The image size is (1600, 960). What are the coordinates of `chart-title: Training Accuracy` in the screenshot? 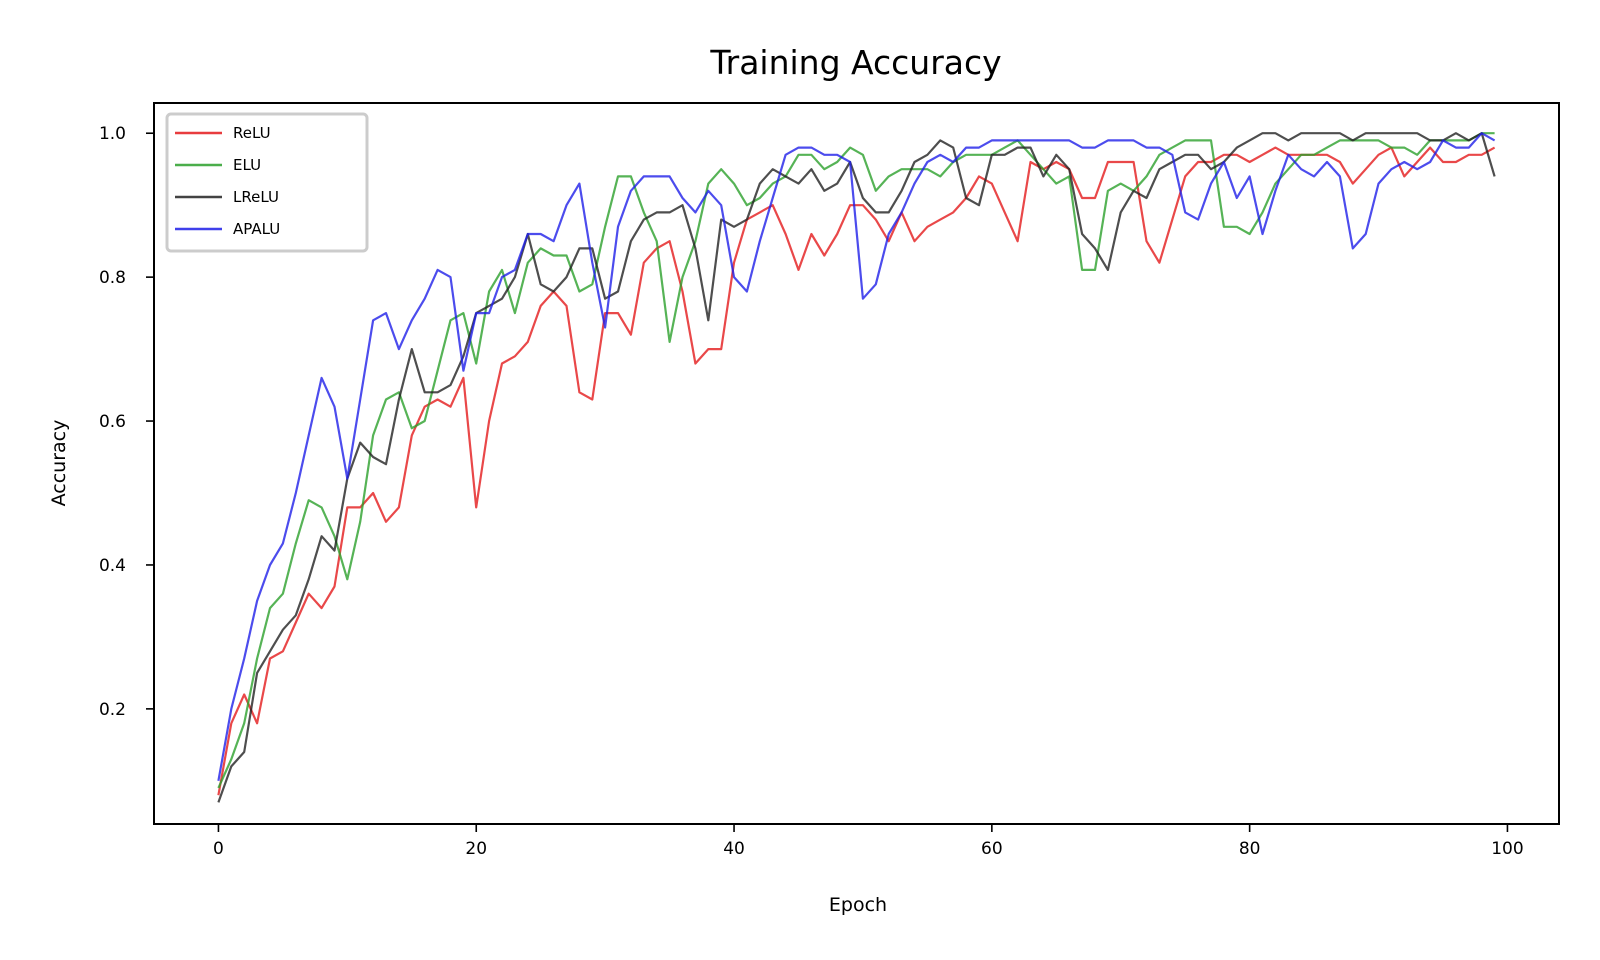 It's located at (855, 62).